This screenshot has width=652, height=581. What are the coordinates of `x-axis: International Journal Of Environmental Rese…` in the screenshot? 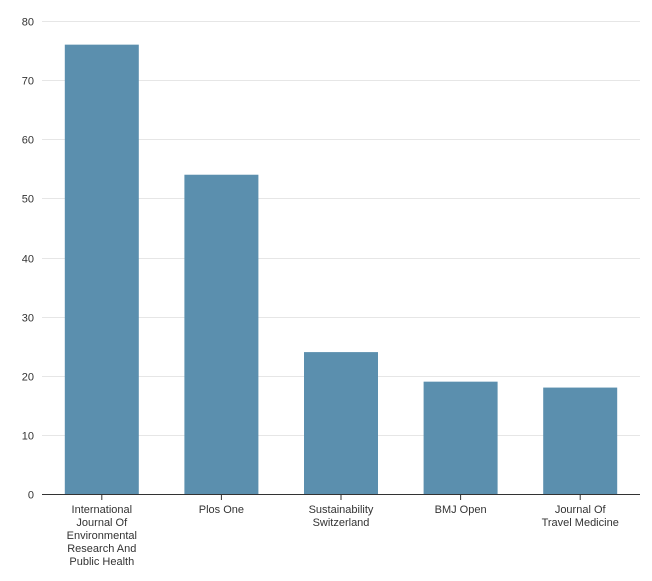 It's located at (341, 531).